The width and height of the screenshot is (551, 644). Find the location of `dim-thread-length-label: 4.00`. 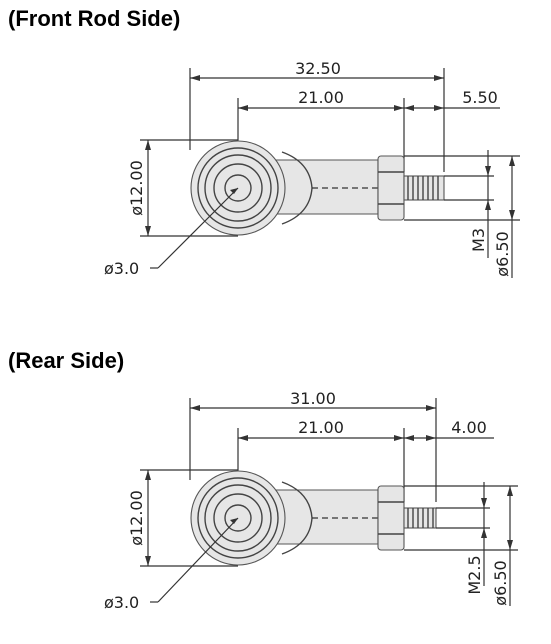

dim-thread-length-label: 4.00 is located at coordinates (469, 427).